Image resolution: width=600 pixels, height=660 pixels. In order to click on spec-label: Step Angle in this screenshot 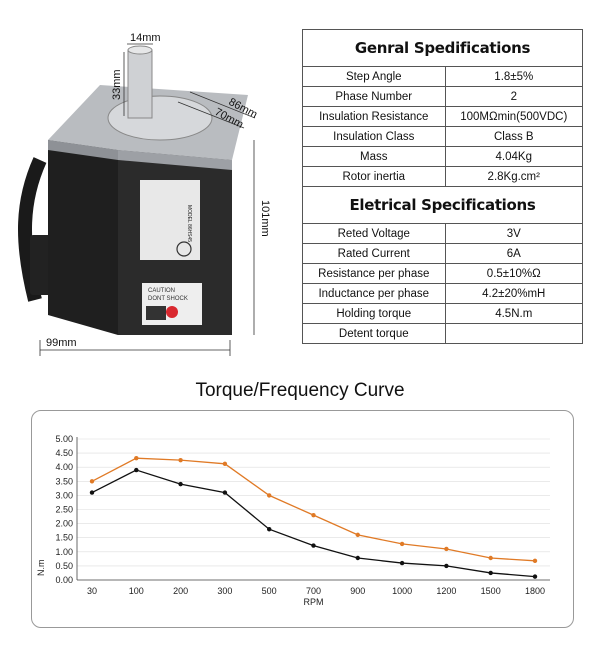, I will do `click(374, 76)`.